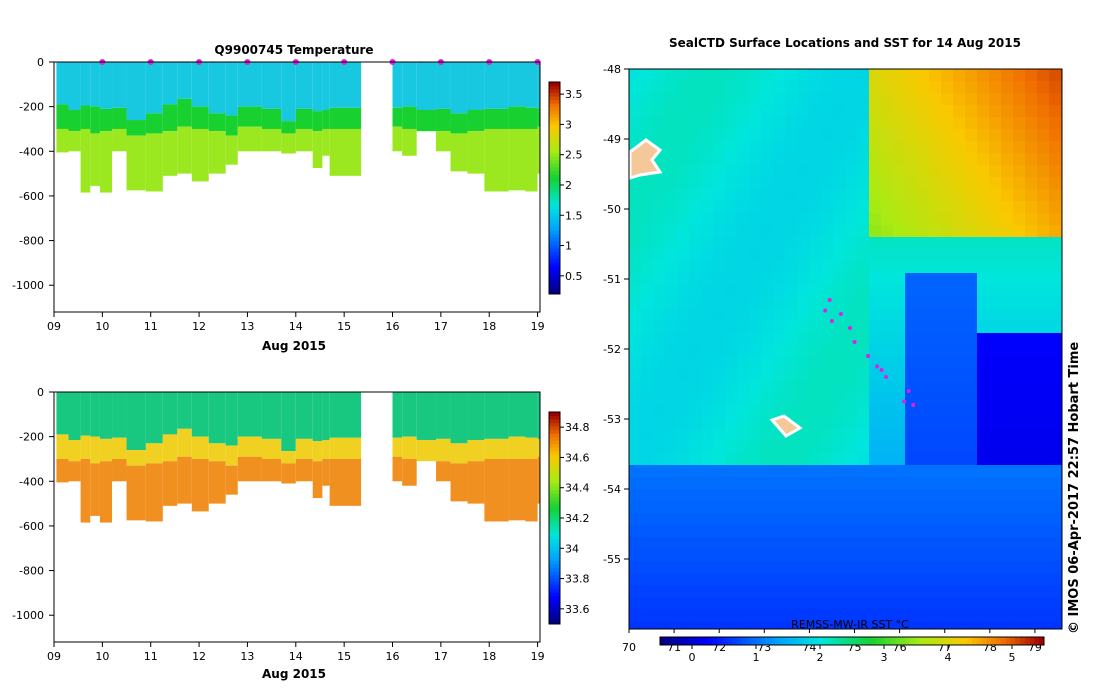  I want to click on sal-colorbar-segment, so click(554, 481).